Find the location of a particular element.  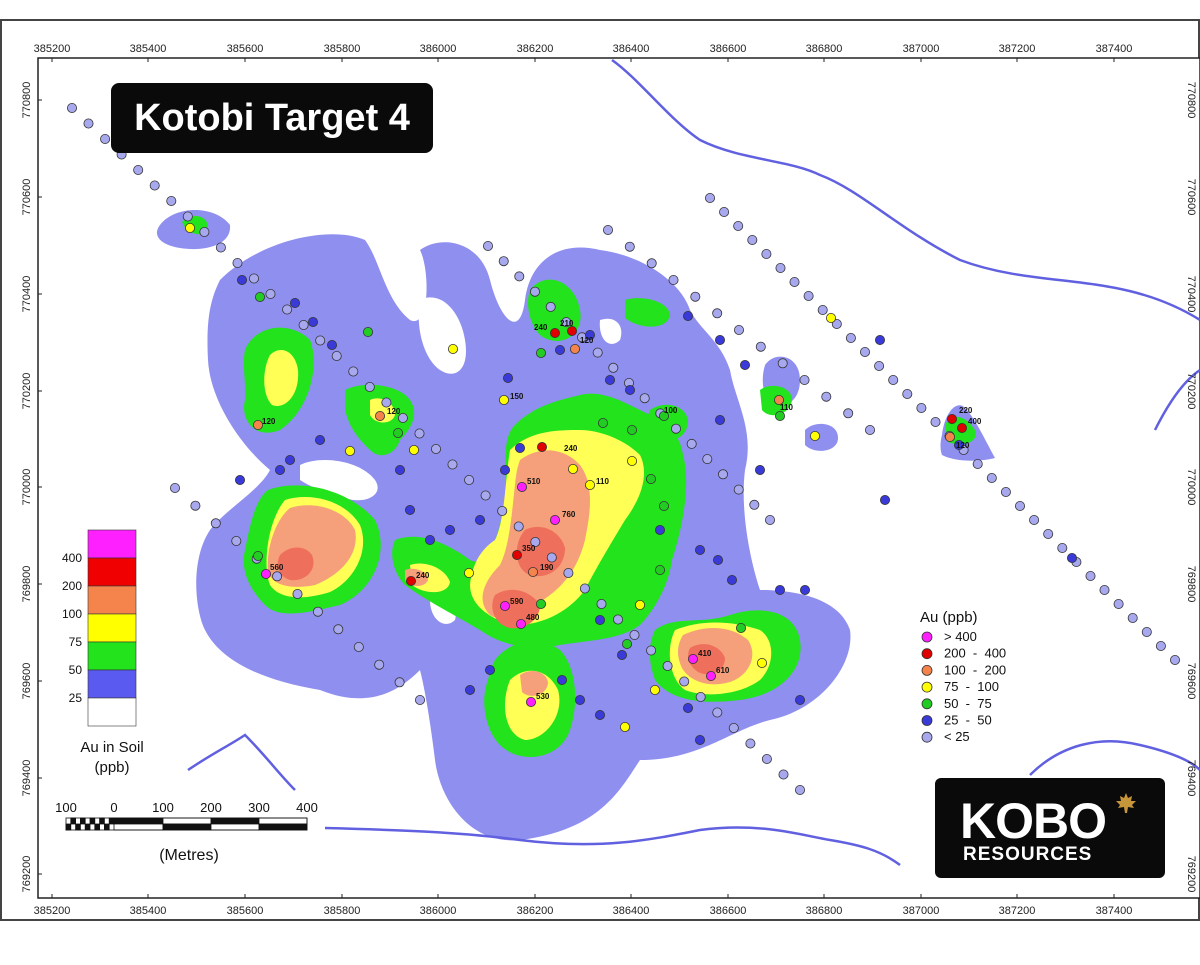

ramp-label: 400 is located at coordinates (72, 558).